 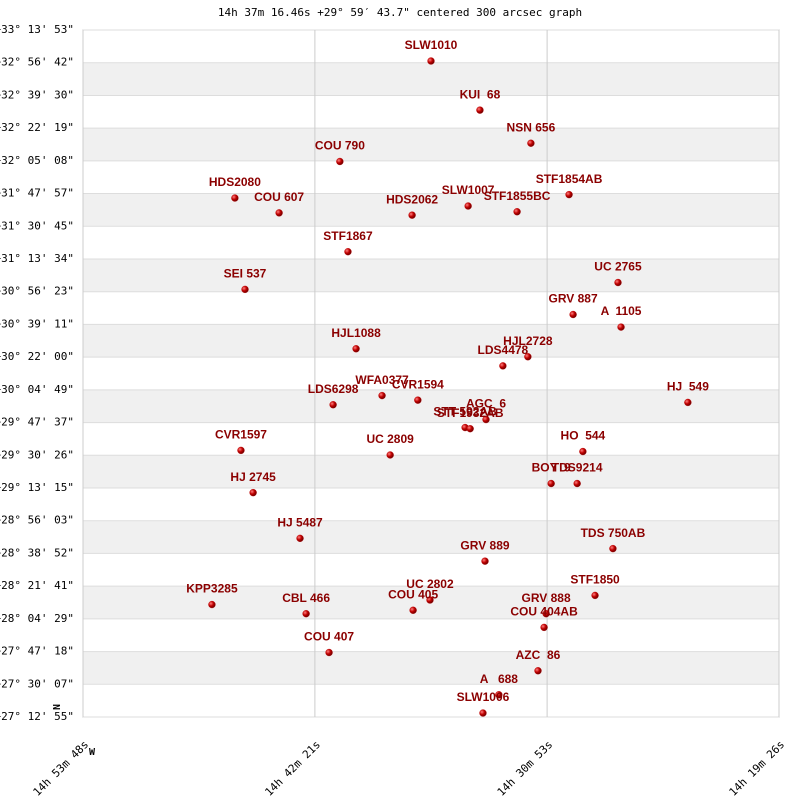 What do you see at coordinates (253, 477) in the screenshot?
I see `star-label: HJ 2745` at bounding box center [253, 477].